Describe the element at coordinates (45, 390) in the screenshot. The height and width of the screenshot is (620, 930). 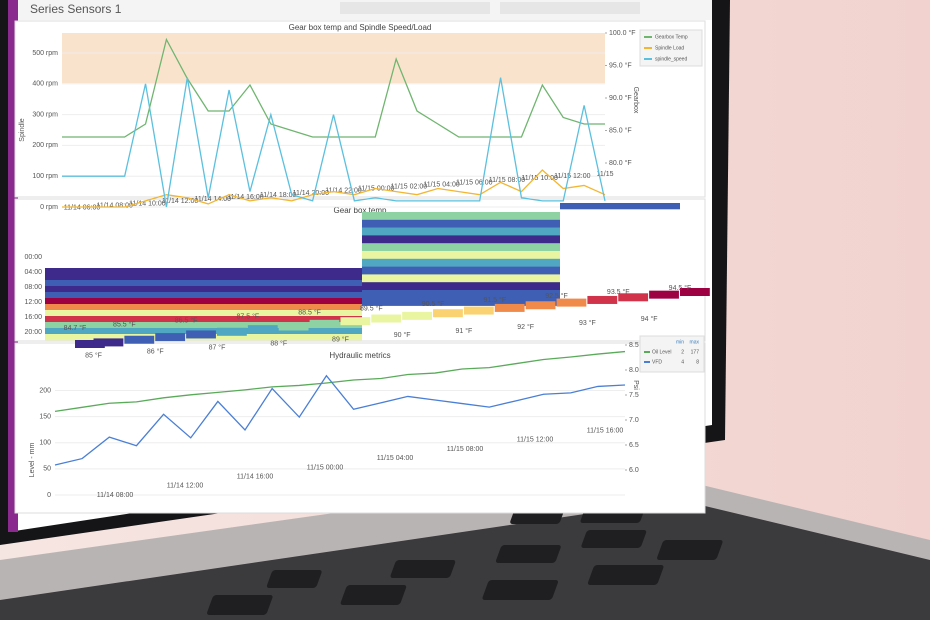
I see `y-tick-label: 200` at that location.